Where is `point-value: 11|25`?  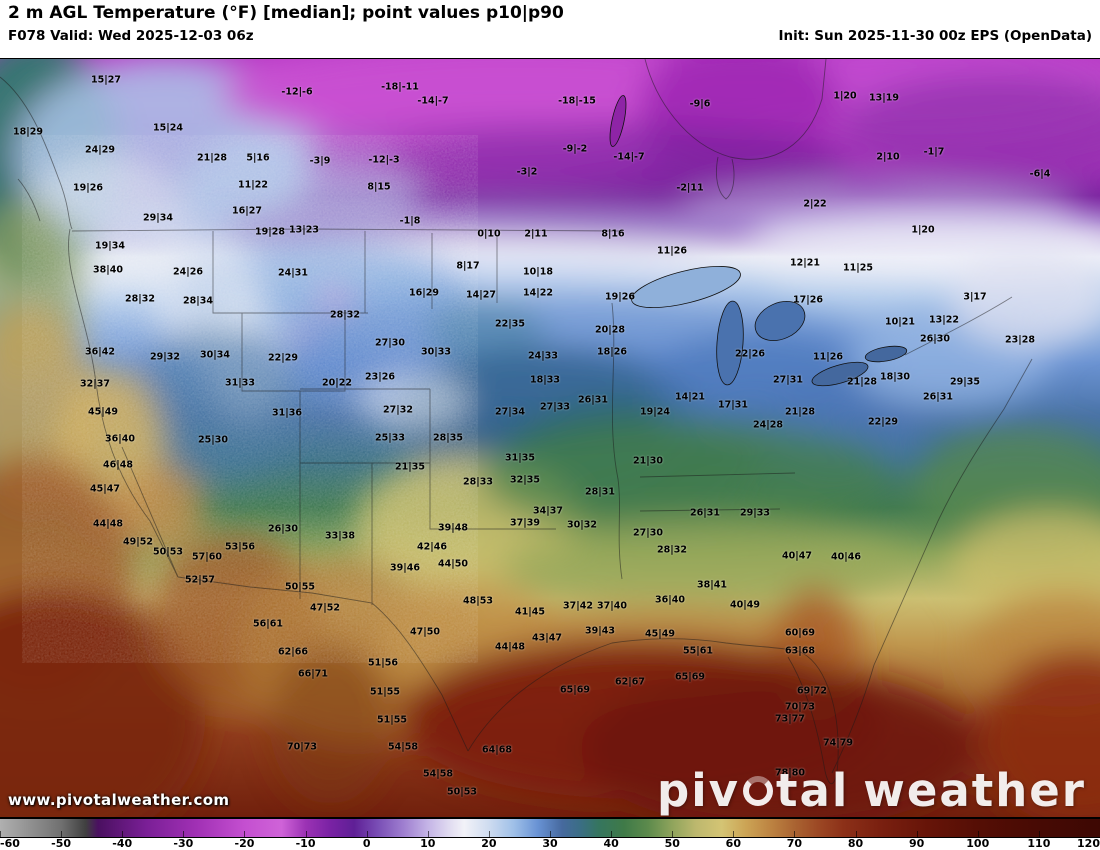
point-value: 11|25 is located at coordinates (858, 268).